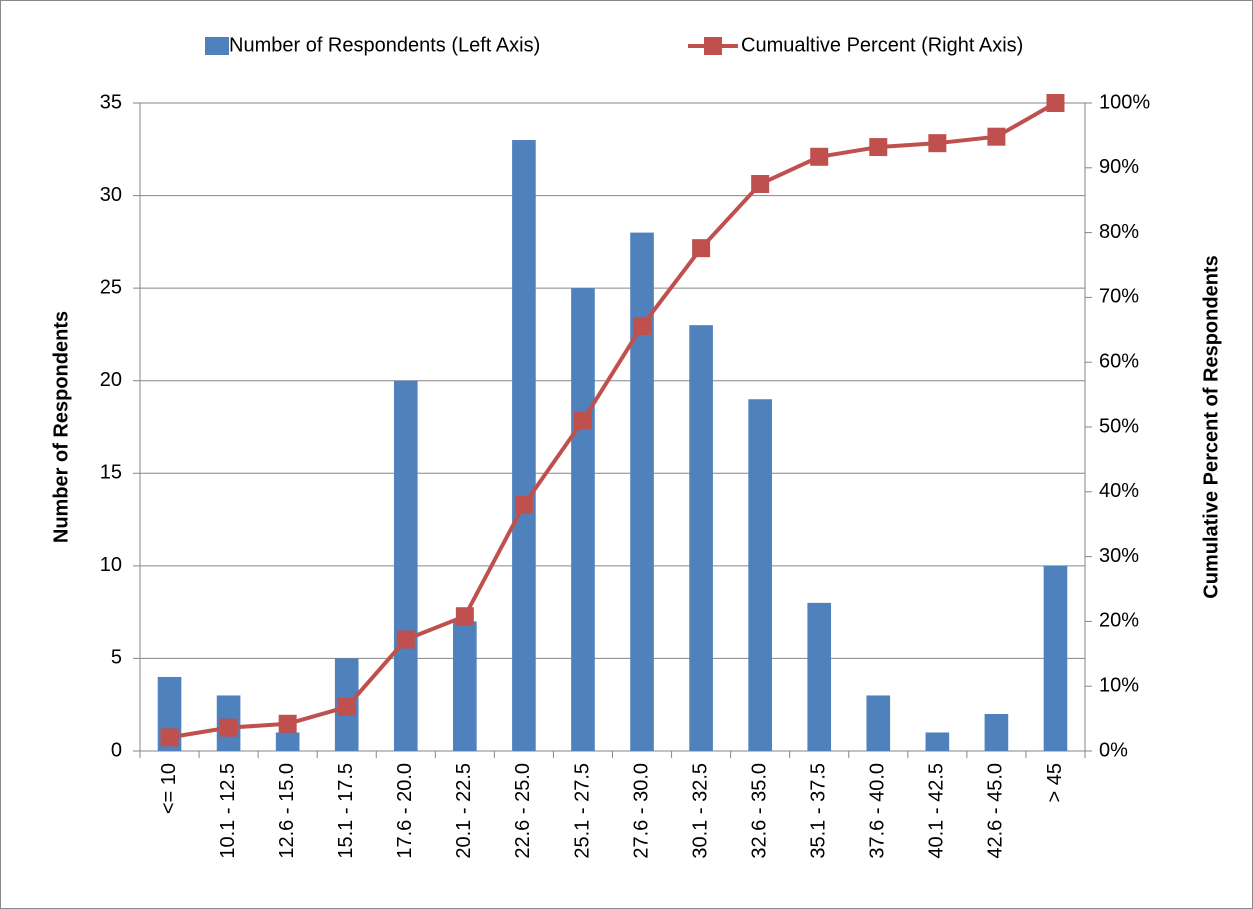 Image resolution: width=1253 pixels, height=909 pixels. Describe the element at coordinates (937, 811) in the screenshot. I see `x-tick-label: 40.1 - 42.5` at that location.